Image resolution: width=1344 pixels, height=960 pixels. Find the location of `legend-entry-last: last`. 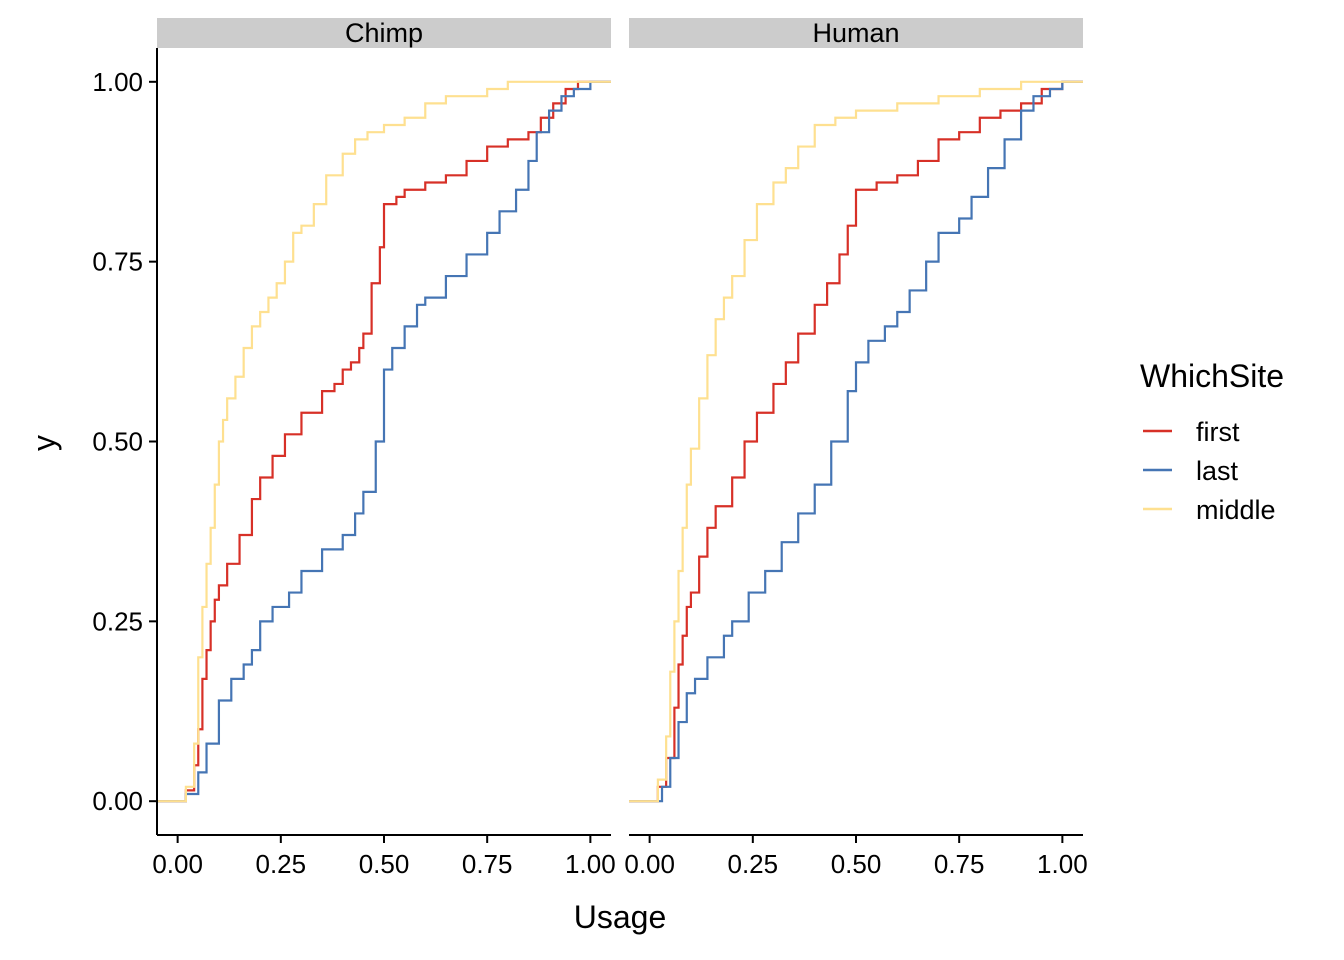

legend-entry-last: last is located at coordinates (1191, 471).